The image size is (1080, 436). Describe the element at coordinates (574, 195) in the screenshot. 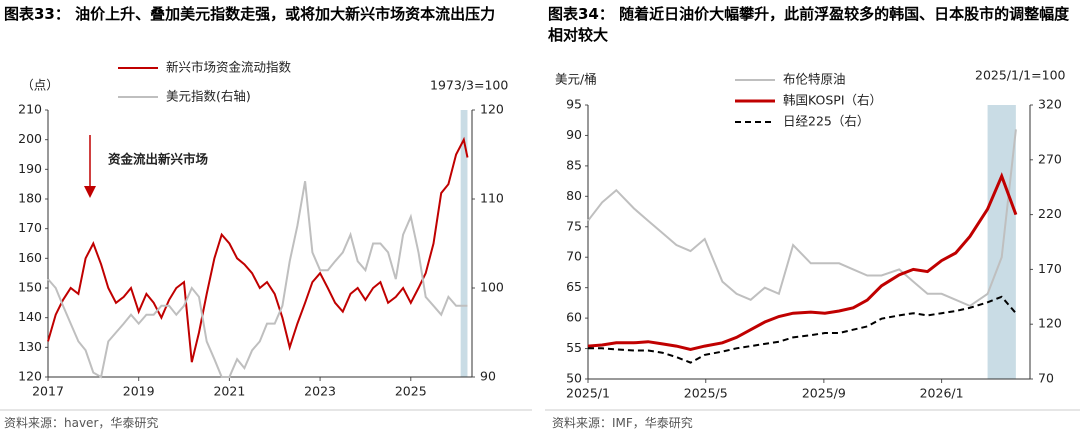

I see `y-tick-label: 80` at that location.